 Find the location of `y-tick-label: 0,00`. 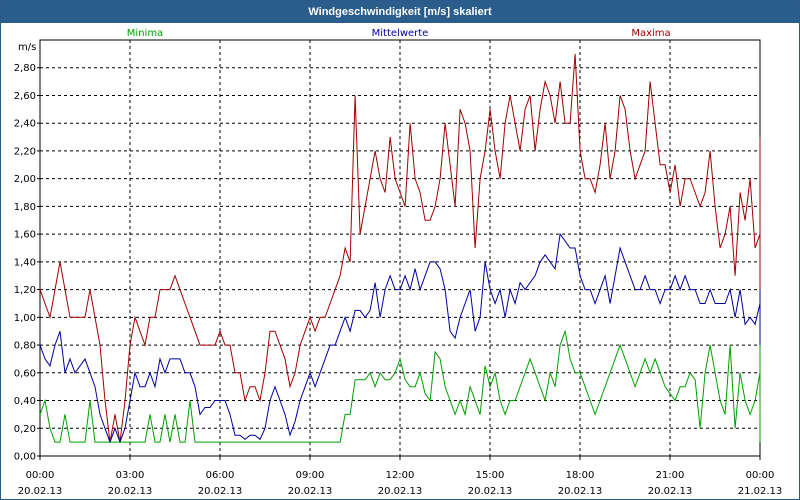

y-tick-label: 0,00 is located at coordinates (25, 457).